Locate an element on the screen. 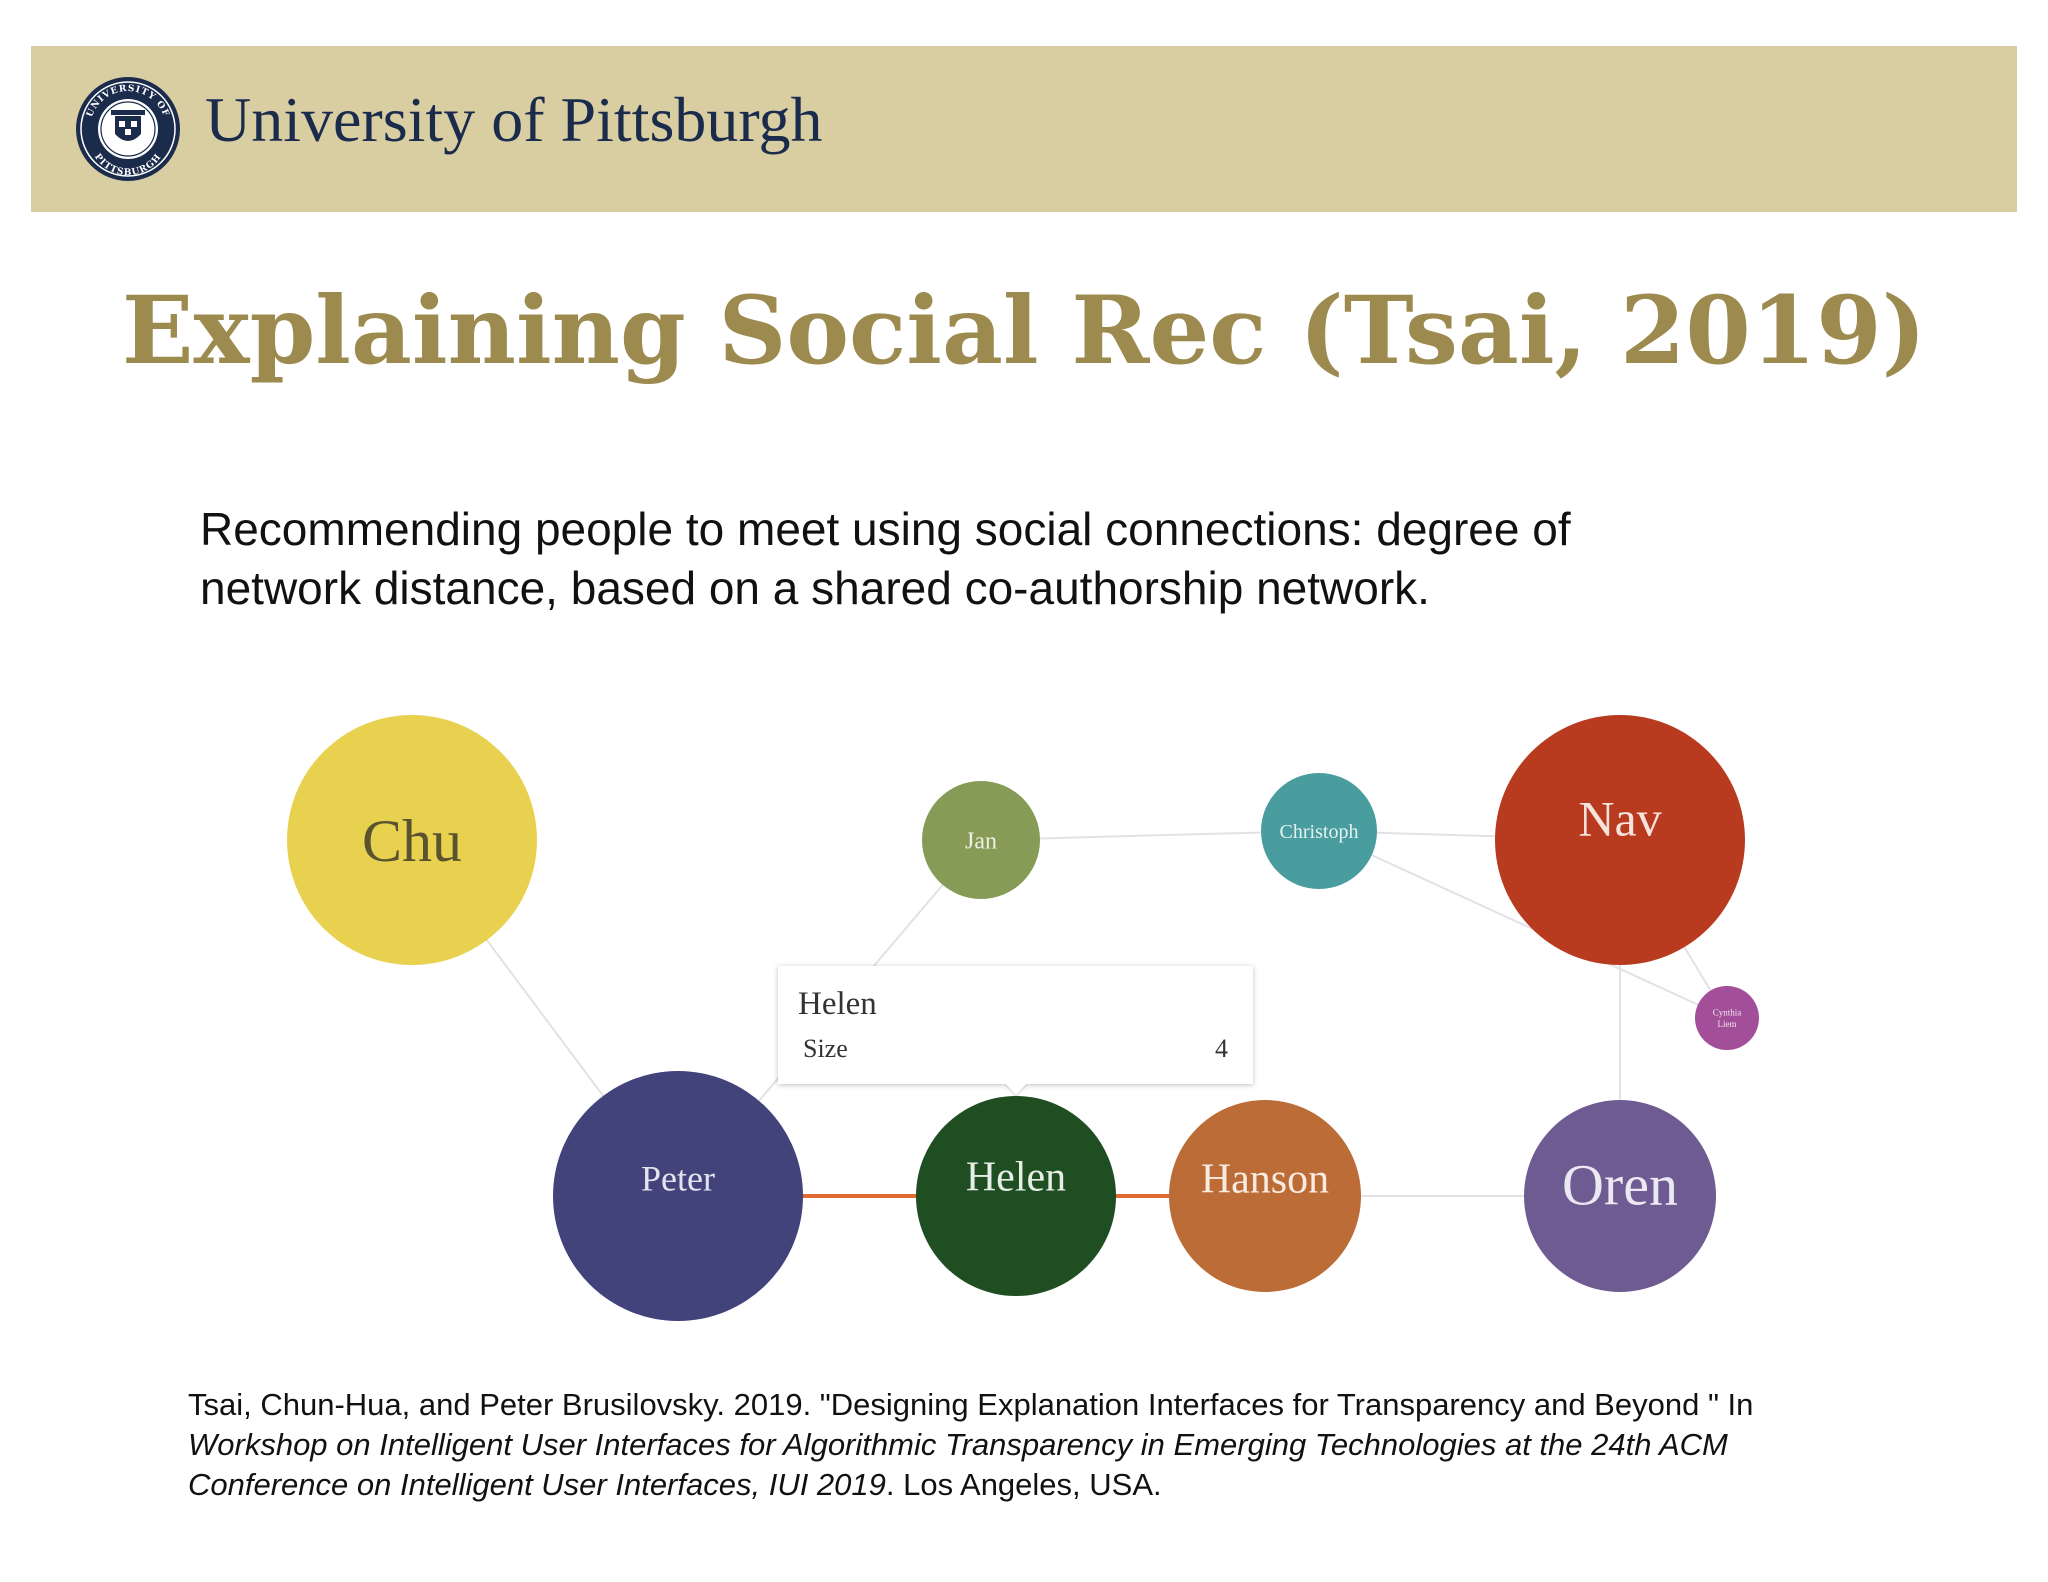  node-jan-circle is located at coordinates (981, 840).